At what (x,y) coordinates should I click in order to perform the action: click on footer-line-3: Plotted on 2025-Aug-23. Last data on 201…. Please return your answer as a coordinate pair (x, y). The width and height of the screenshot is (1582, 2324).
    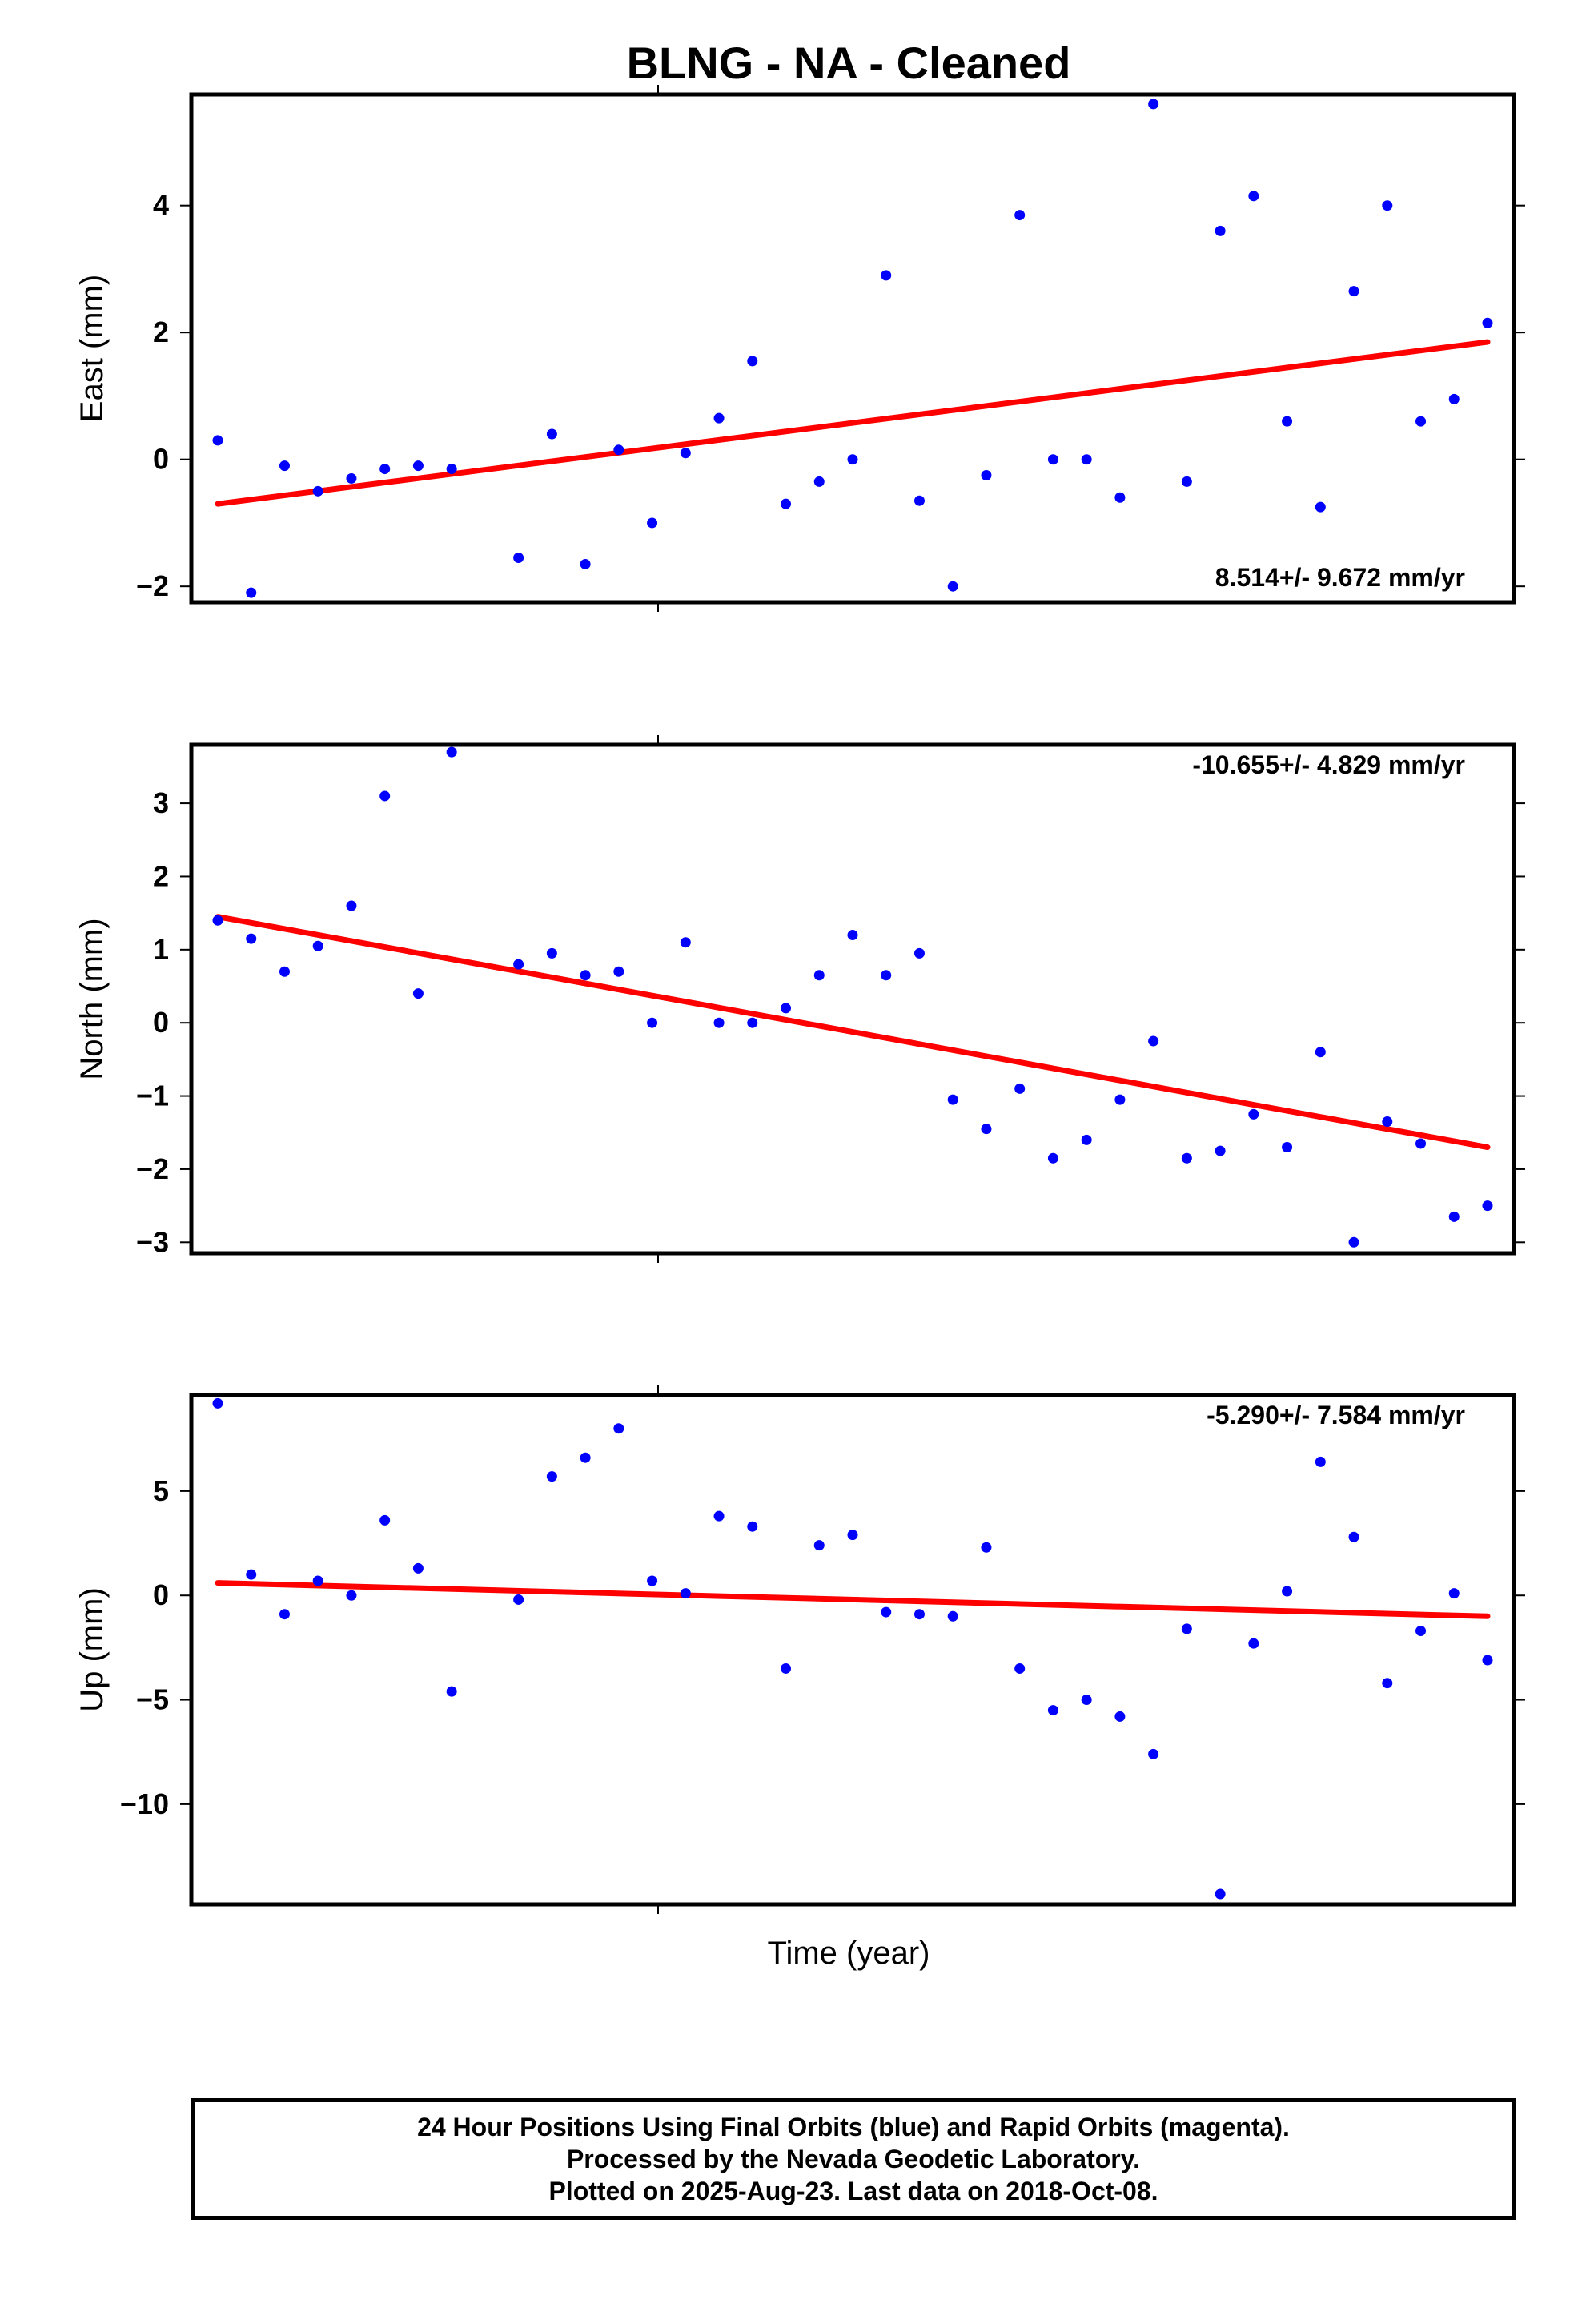
    Looking at the image, I should click on (853, 2191).